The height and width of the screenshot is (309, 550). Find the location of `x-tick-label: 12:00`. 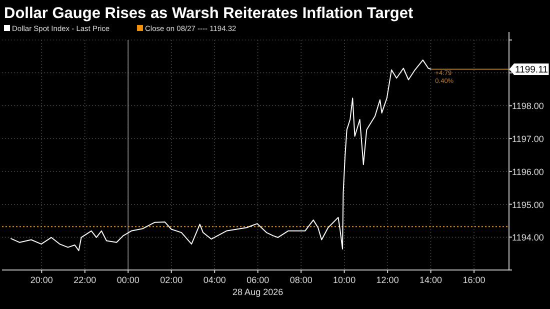

x-tick-label: 12:00 is located at coordinates (387, 280).